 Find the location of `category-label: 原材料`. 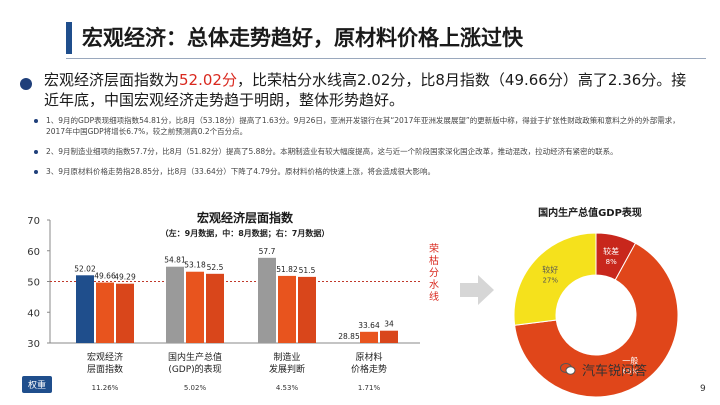

category-label: 原材料 is located at coordinates (368, 357).